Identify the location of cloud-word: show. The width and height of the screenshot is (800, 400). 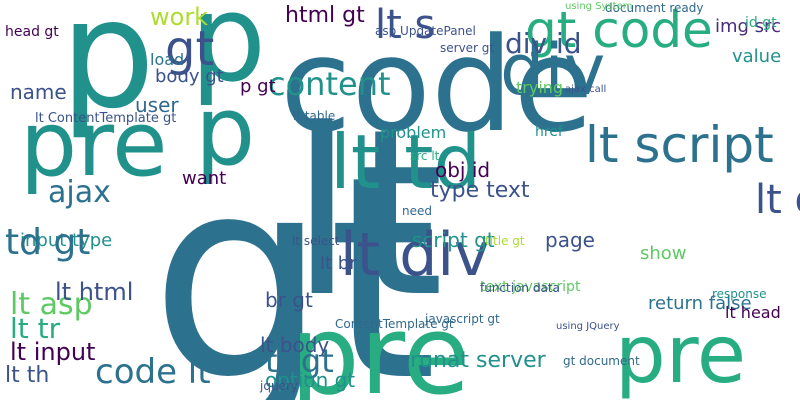
(663, 253).